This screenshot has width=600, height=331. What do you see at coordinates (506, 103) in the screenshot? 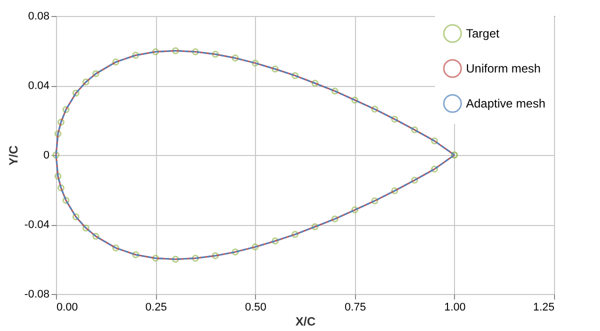
I see `legend-label: Adaptive mesh` at bounding box center [506, 103].